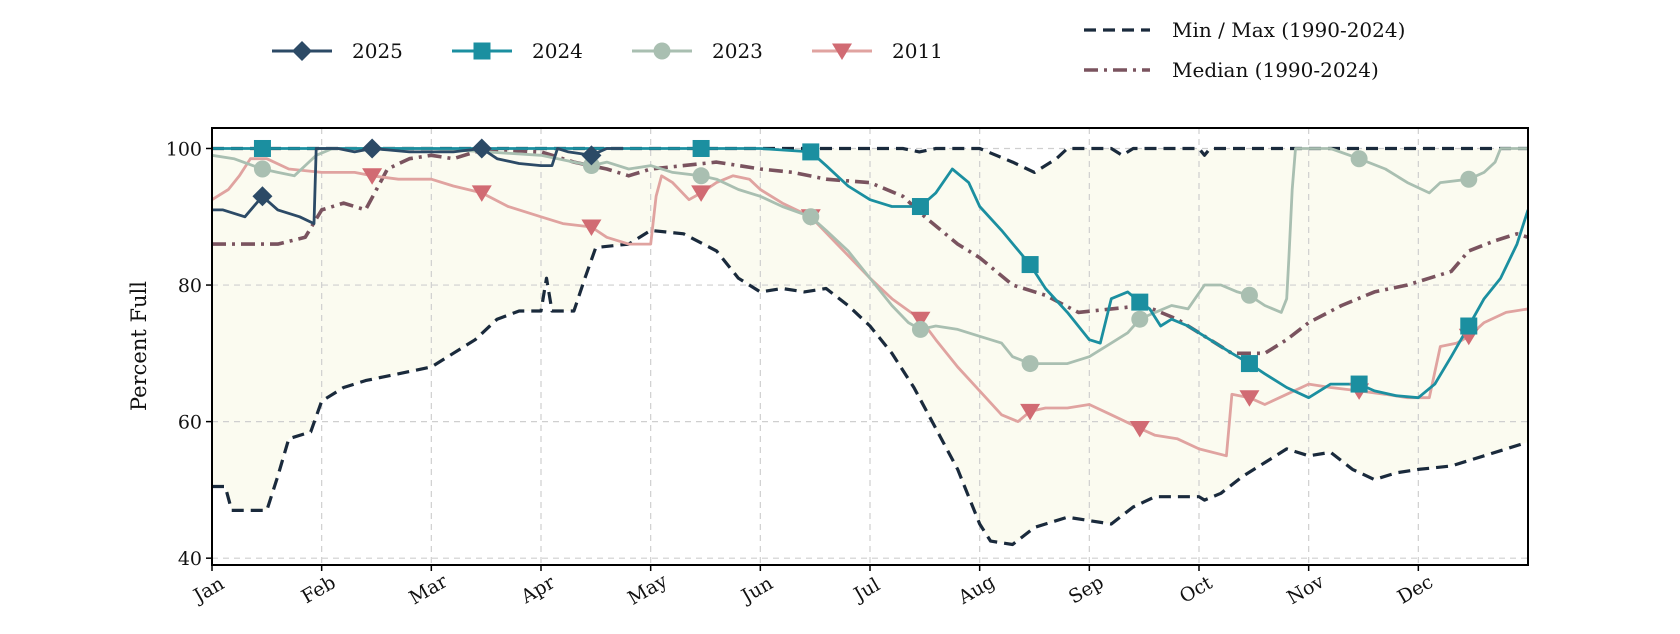 The width and height of the screenshot is (1680, 634). I want to click on x-tick-label-may: May, so click(647, 590).